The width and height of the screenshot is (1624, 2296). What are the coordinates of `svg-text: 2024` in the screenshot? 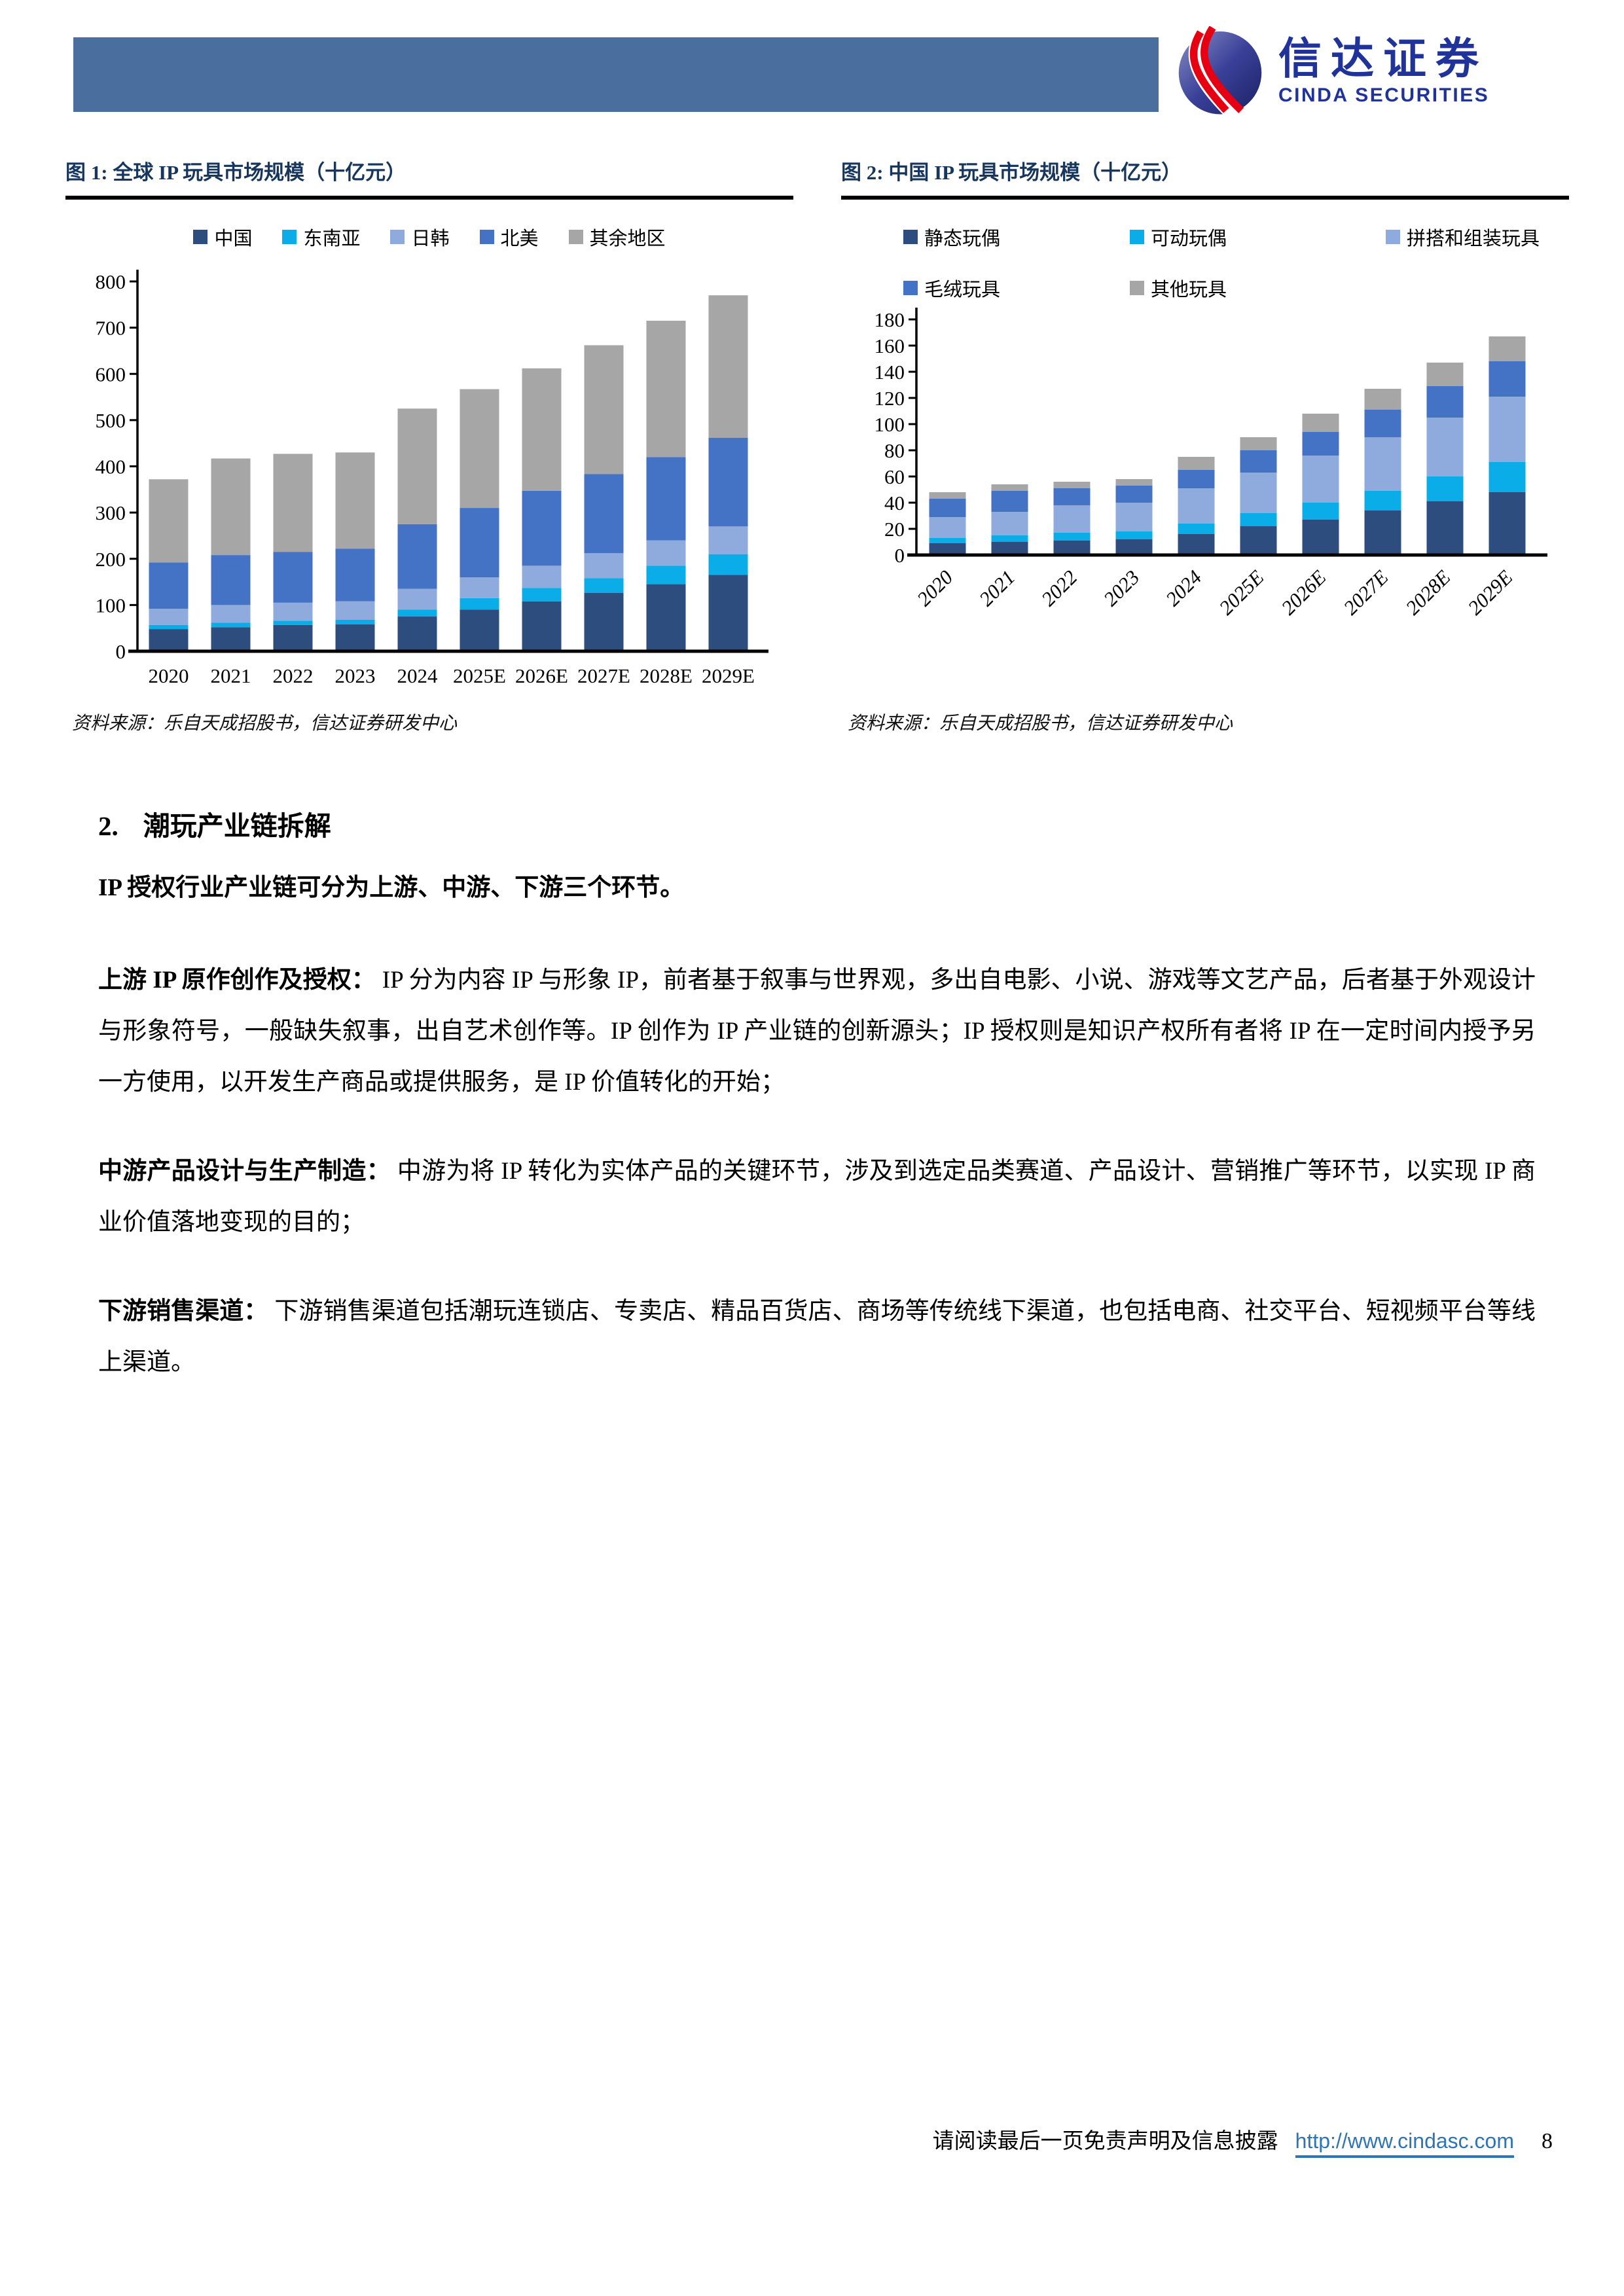 It's located at (1183, 588).